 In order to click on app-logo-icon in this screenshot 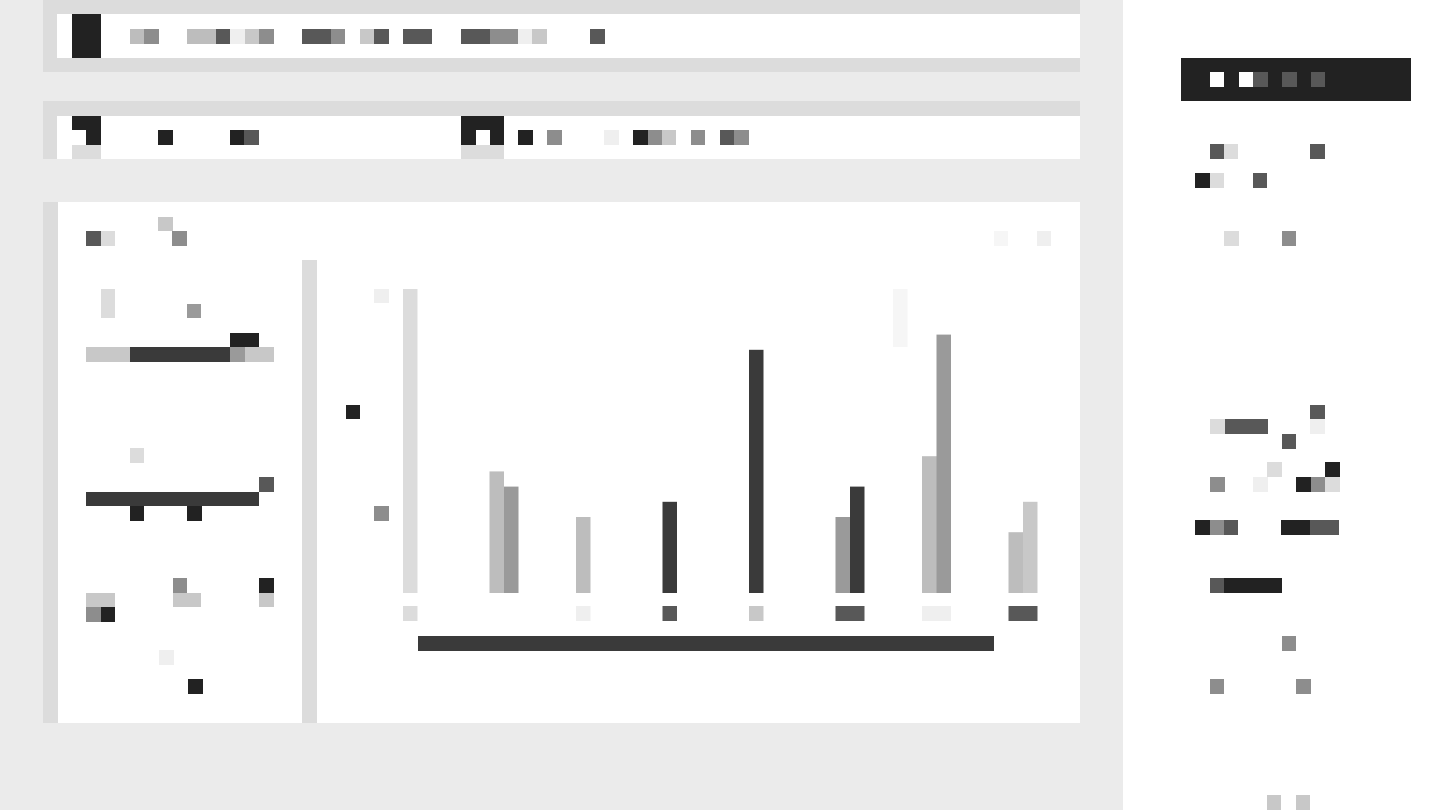, I will do `click(86, 36)`.